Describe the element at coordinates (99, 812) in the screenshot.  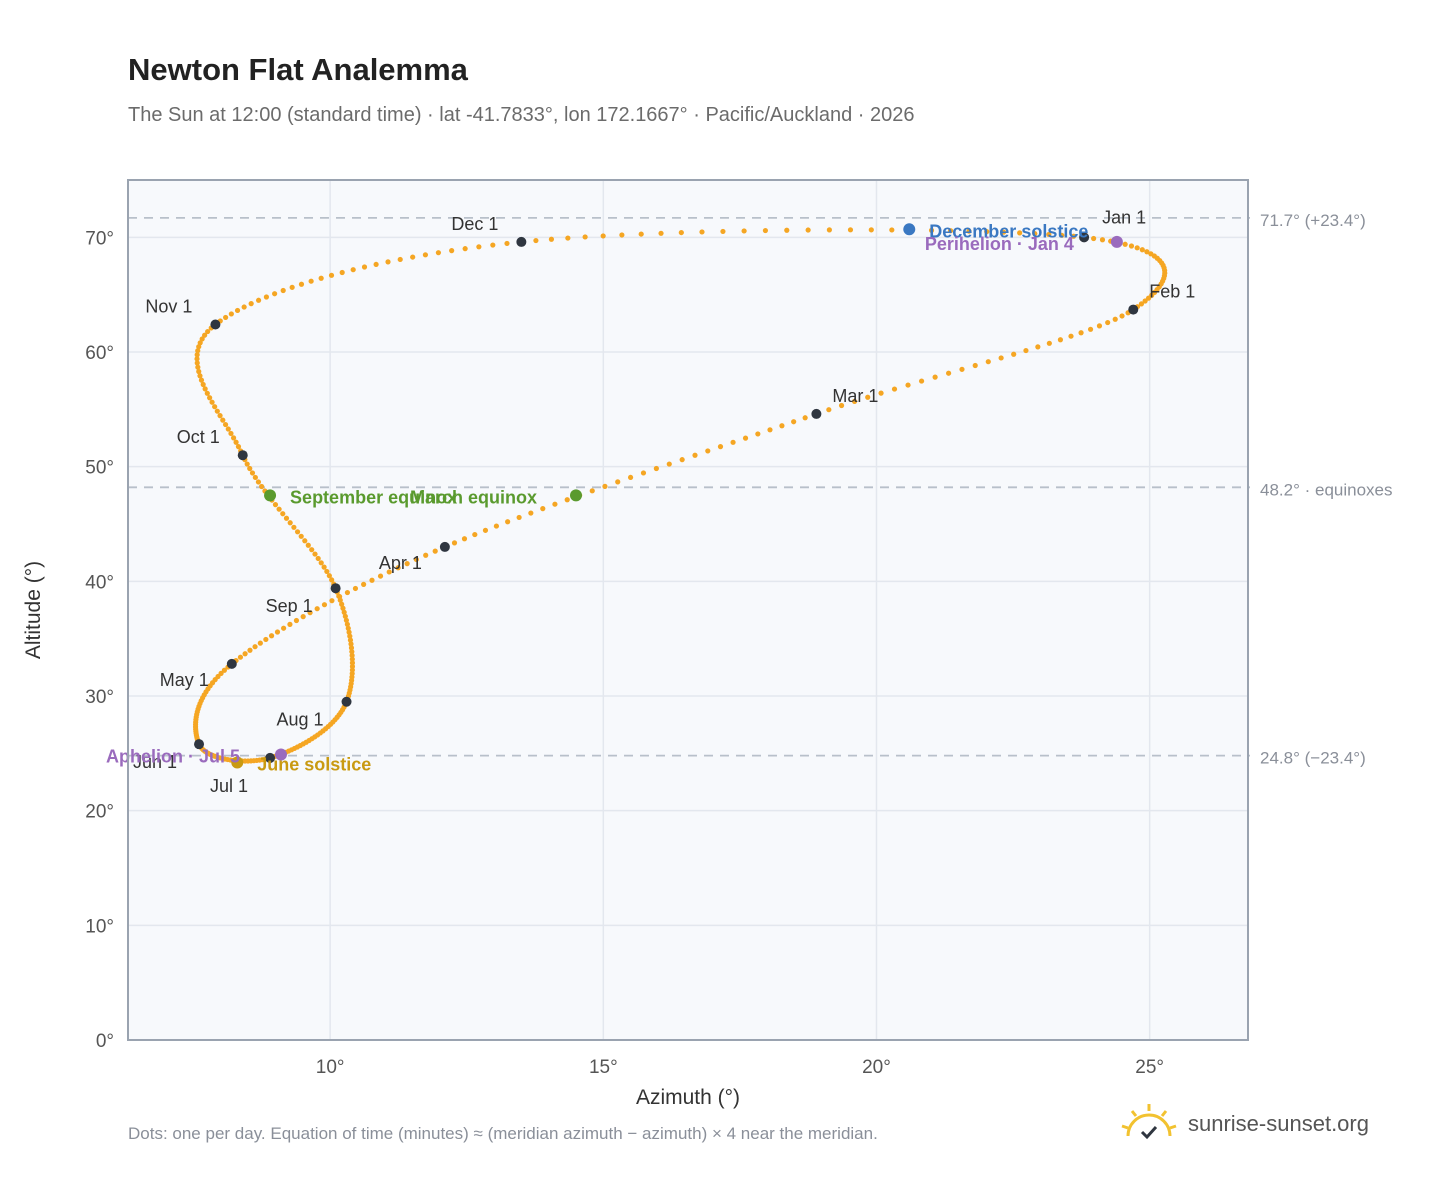
I see `y-tick-label: 20°` at that location.